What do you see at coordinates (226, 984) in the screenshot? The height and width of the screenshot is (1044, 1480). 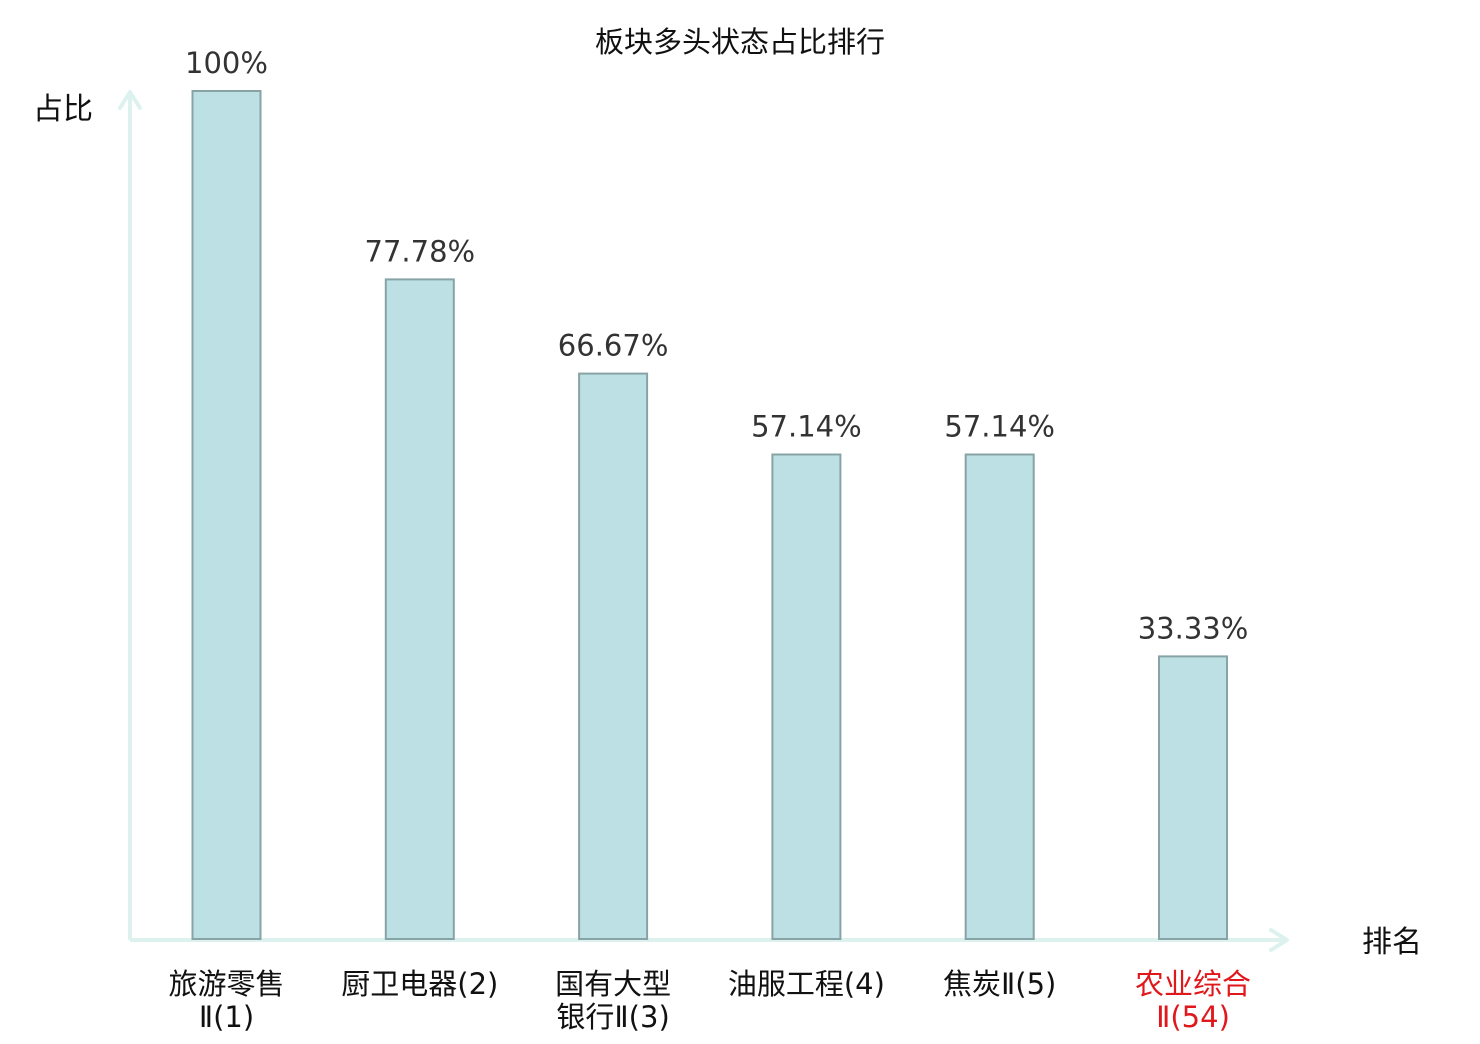 I see `x-tick-label: 旅游零售` at bounding box center [226, 984].